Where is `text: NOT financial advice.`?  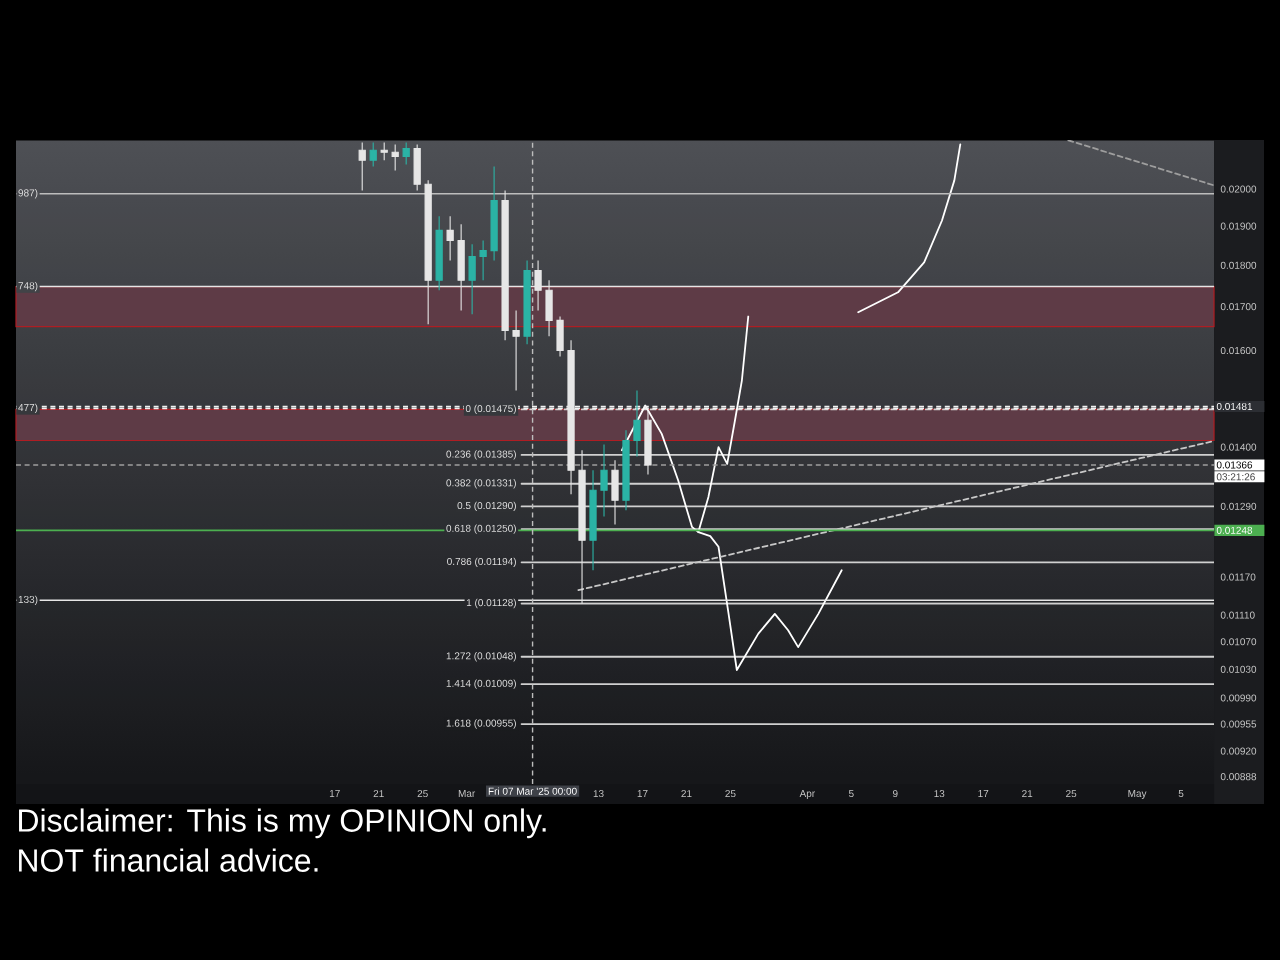 text: NOT financial advice. is located at coordinates (168, 860).